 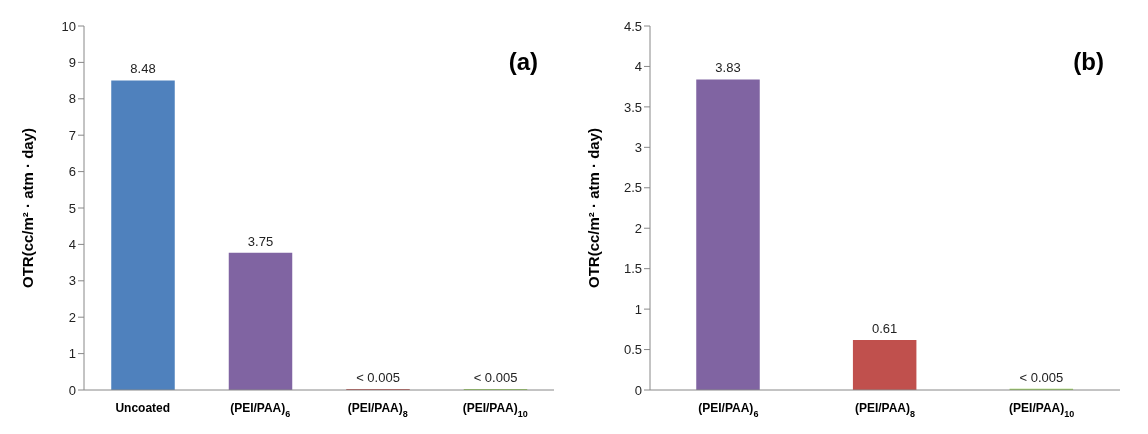 I want to click on data-label: 3.75, so click(x=260, y=241).